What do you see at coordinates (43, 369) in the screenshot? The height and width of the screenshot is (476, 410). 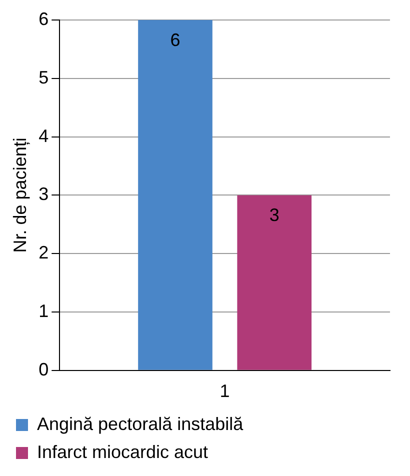 I see `y-tick-label: 0` at bounding box center [43, 369].